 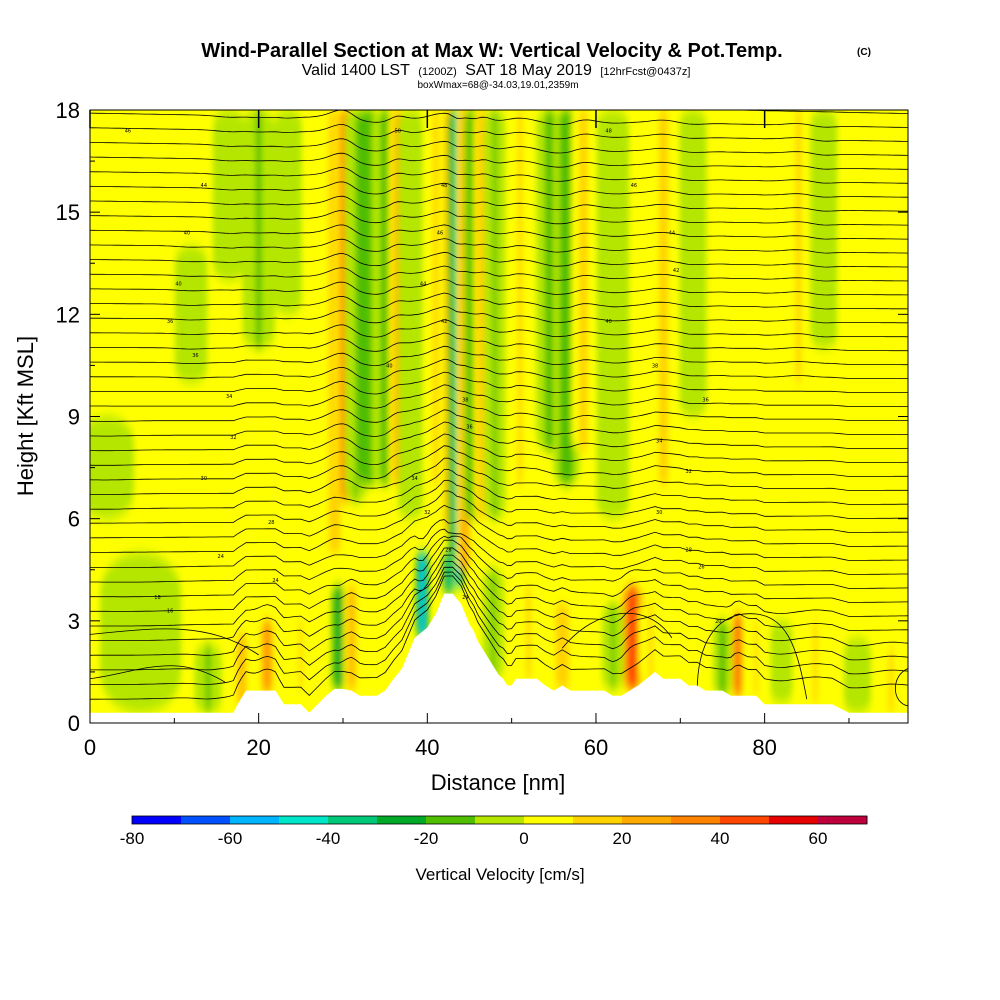 I want to click on x-tick-label: 40, so click(x=427, y=747).